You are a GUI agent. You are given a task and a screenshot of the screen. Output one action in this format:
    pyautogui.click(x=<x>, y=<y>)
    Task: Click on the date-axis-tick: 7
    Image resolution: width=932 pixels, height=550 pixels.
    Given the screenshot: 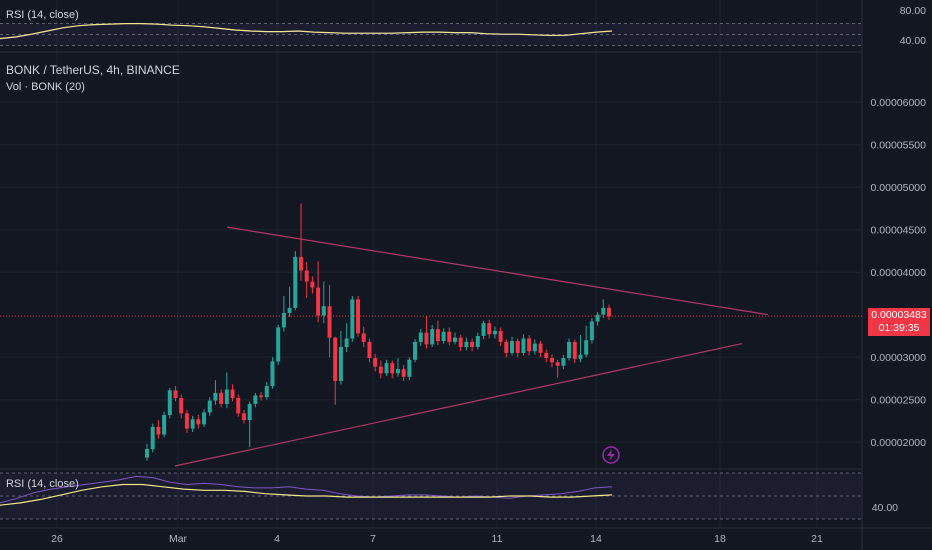 What is the action you would take?
    pyautogui.click(x=373, y=539)
    